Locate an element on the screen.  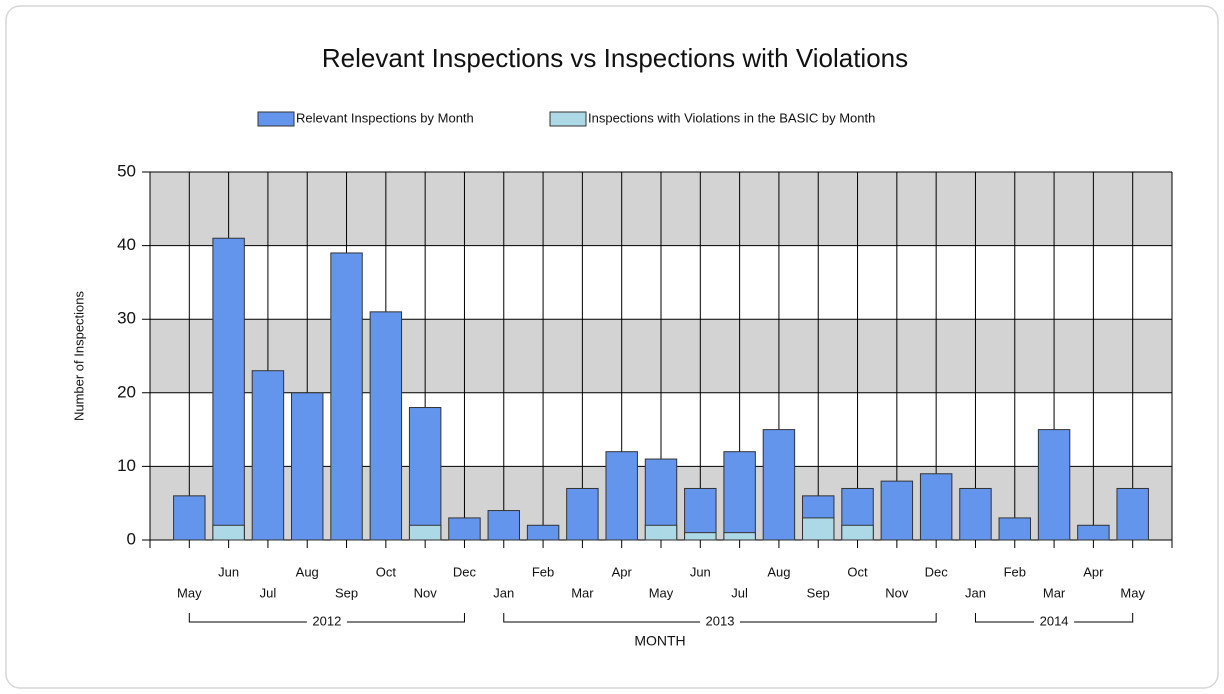
group-label: 2013 is located at coordinates (720, 620).